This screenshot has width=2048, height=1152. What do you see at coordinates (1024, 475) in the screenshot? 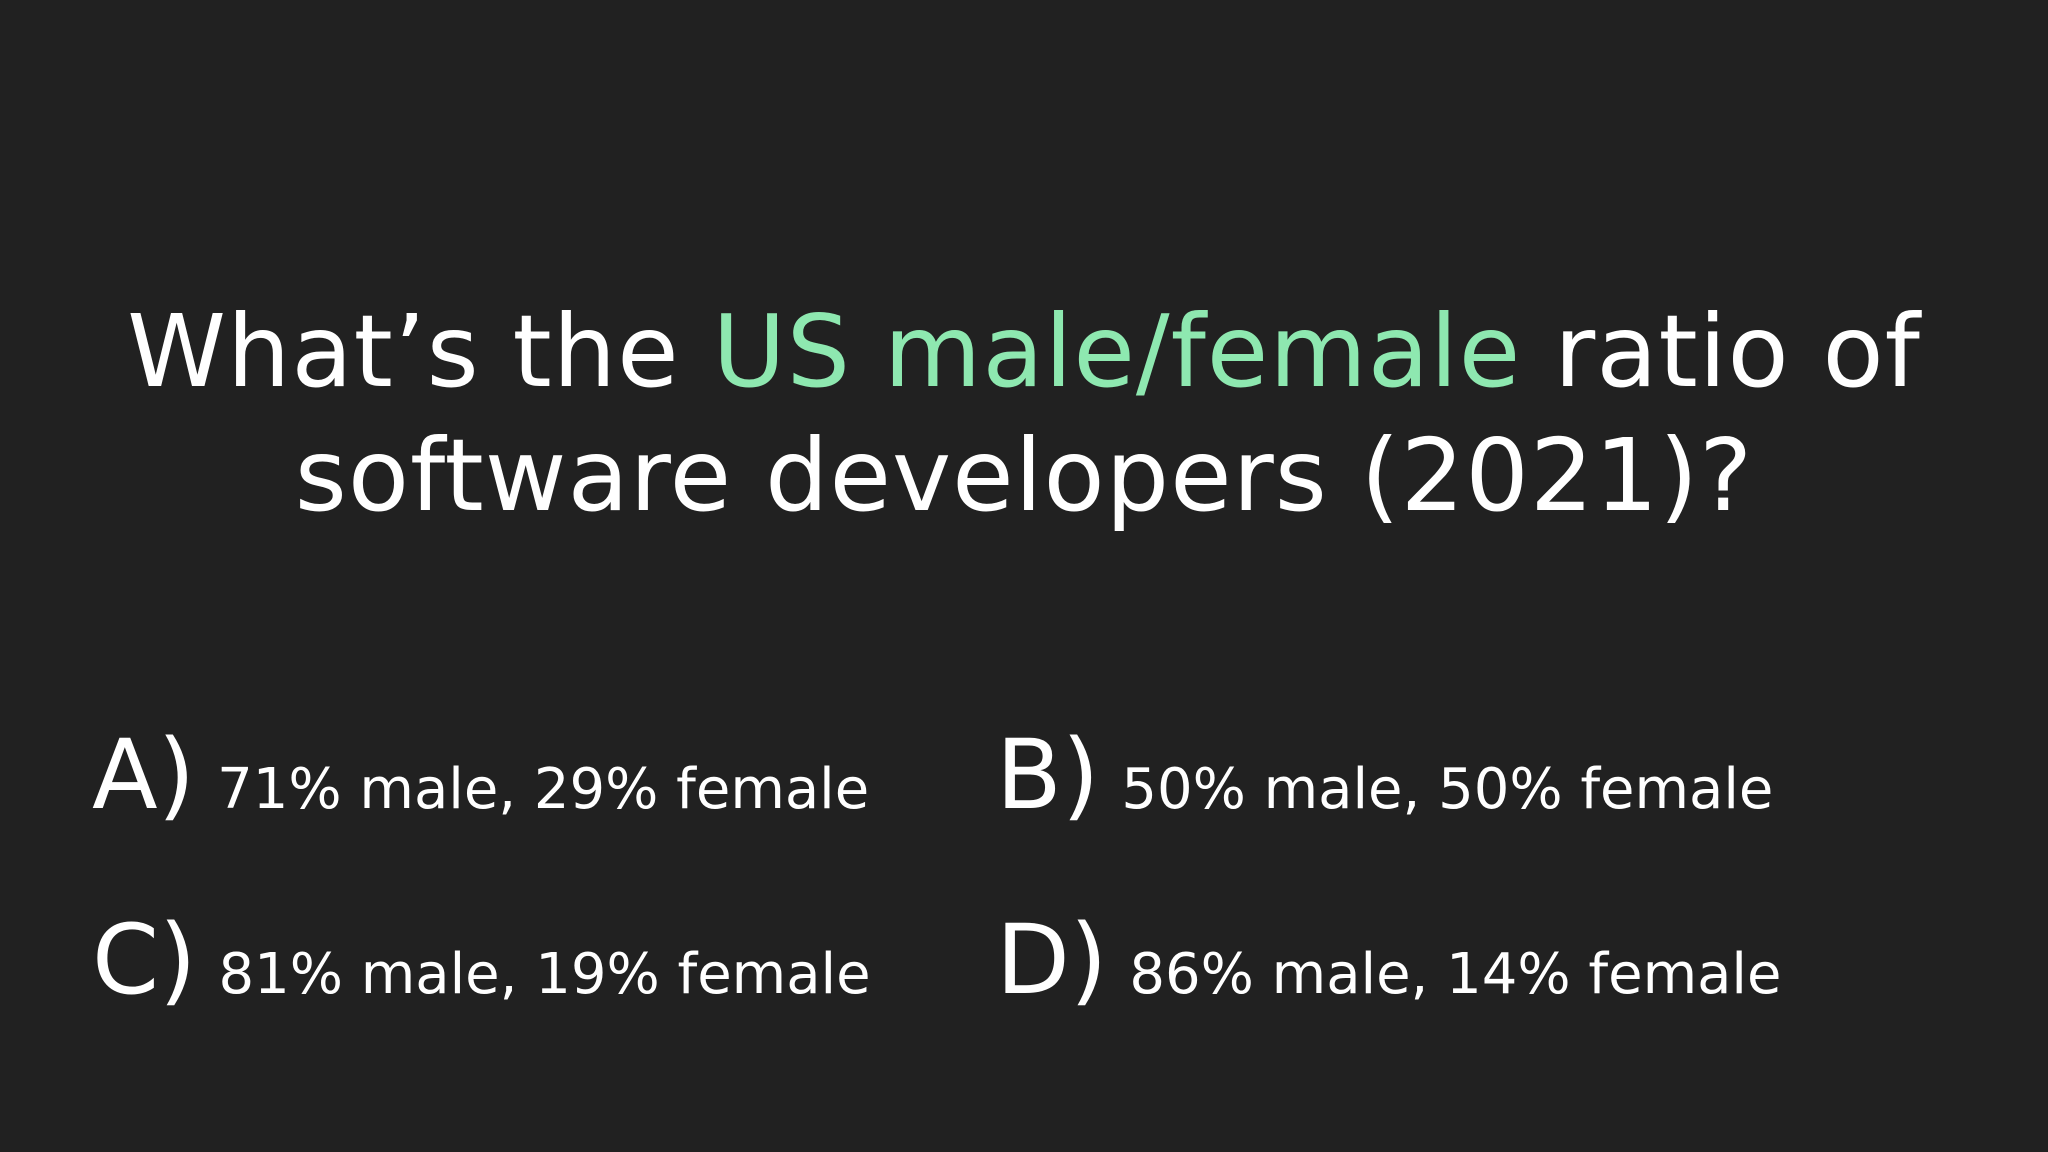
I see `question-line-2: software developers (2021)?` at bounding box center [1024, 475].